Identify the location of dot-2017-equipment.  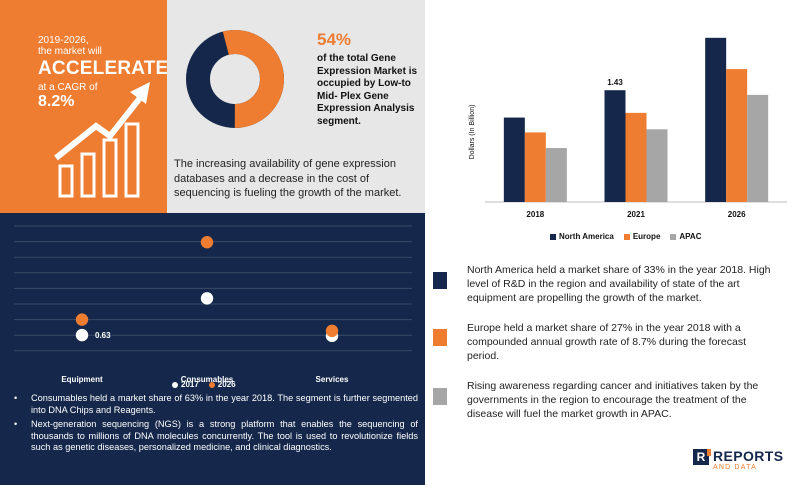
(82, 335).